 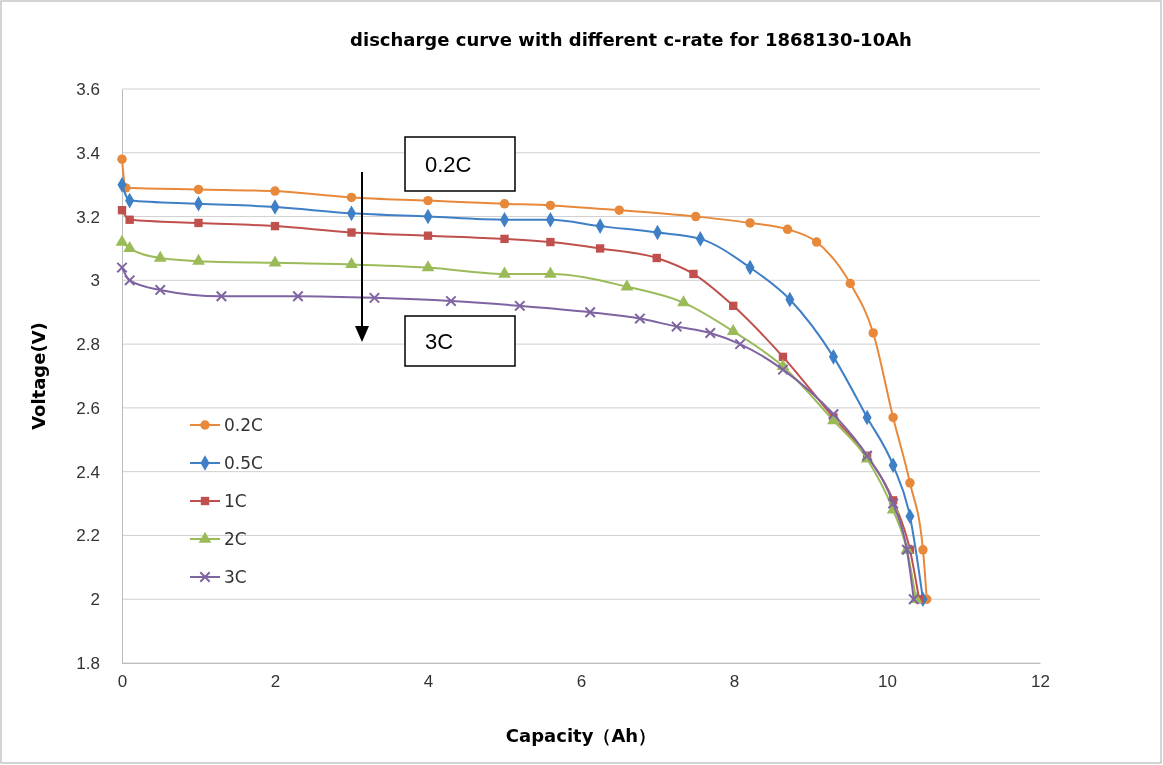 I want to click on y-tick-label: 2.6, so click(x=88, y=408).